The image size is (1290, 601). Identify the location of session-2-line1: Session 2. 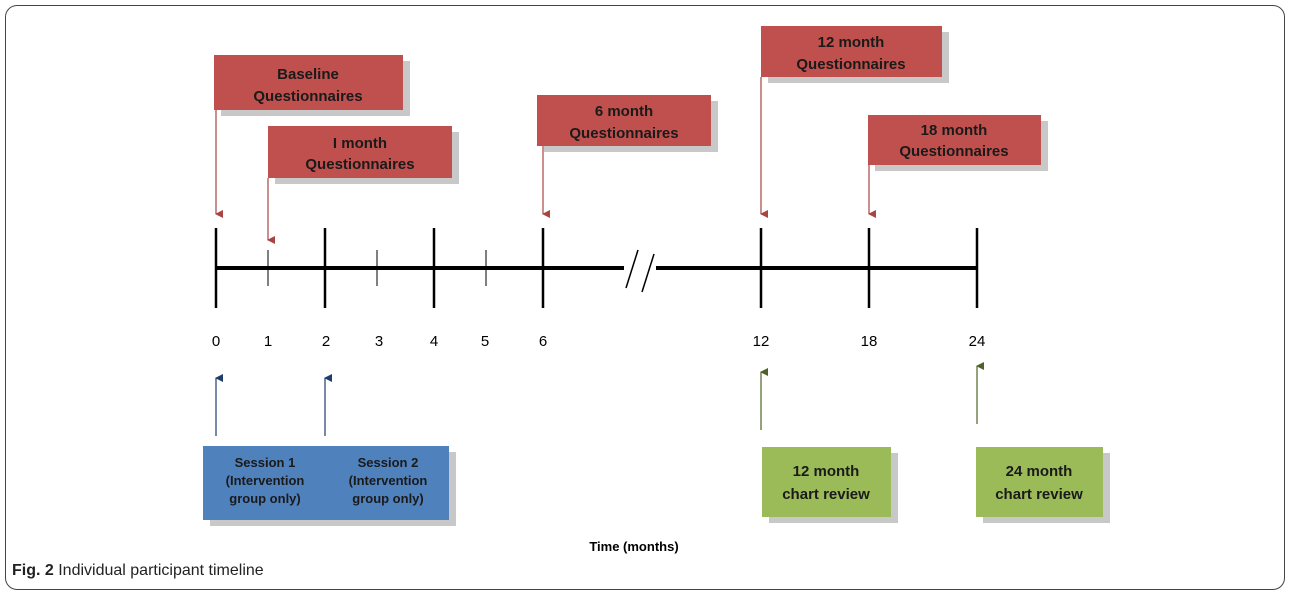
(388, 462).